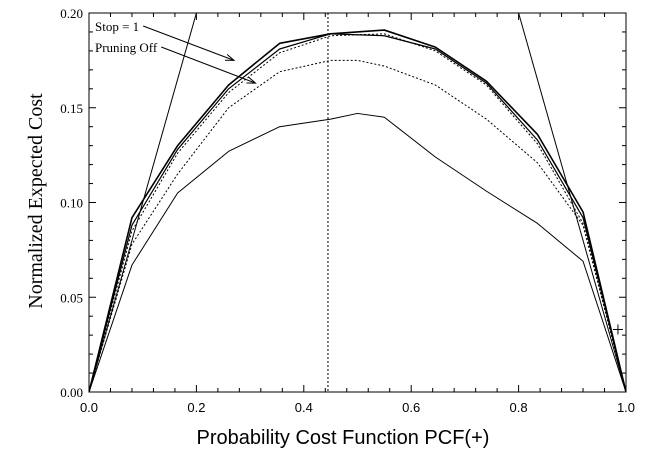  I want to click on x-tick-label: 0.8, so click(519, 407).